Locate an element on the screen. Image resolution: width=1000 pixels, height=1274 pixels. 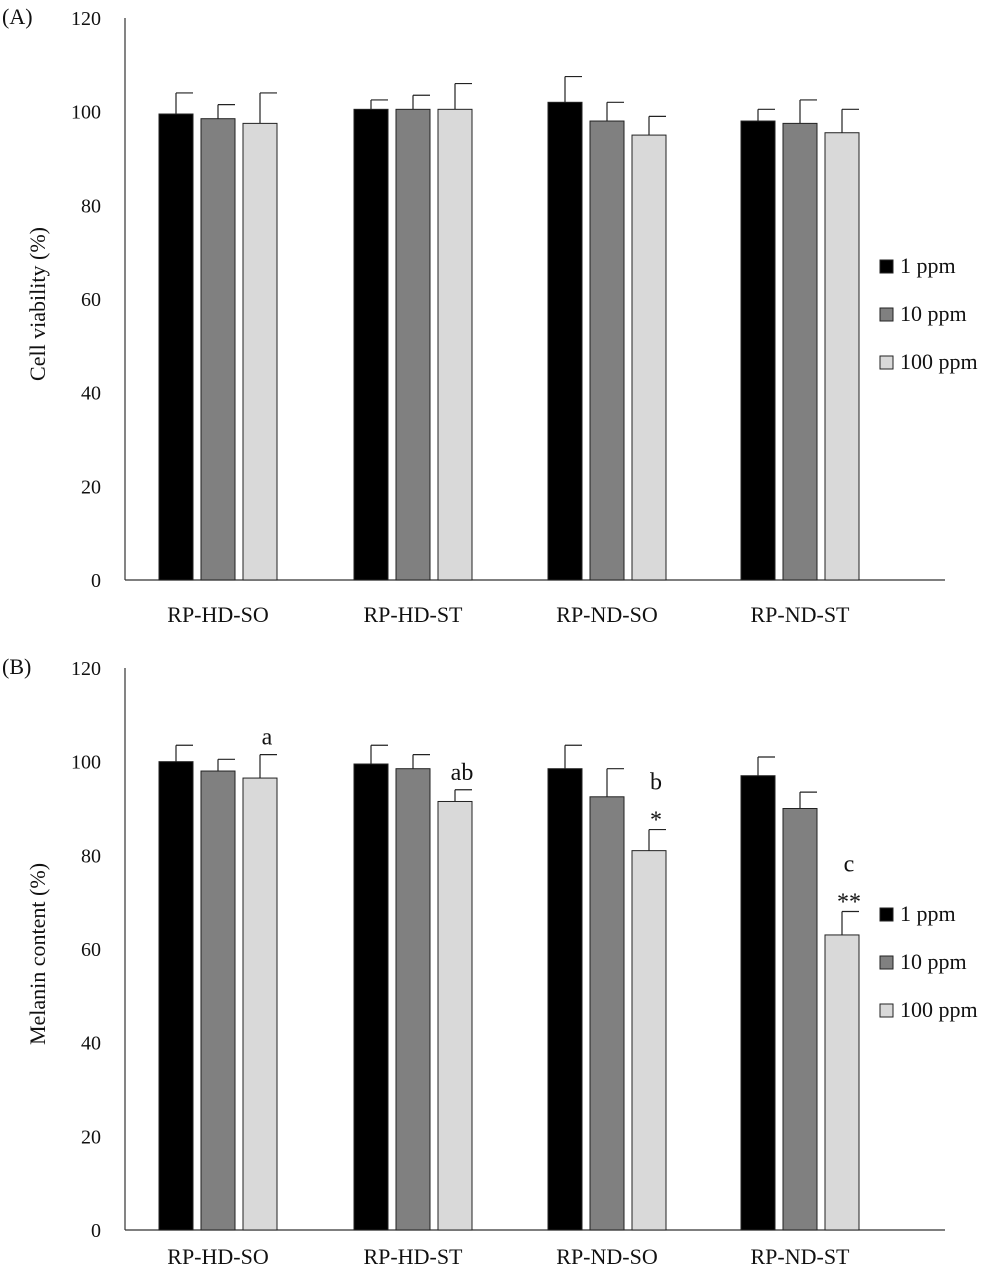
panel-label: (B) is located at coordinates (16, 666).